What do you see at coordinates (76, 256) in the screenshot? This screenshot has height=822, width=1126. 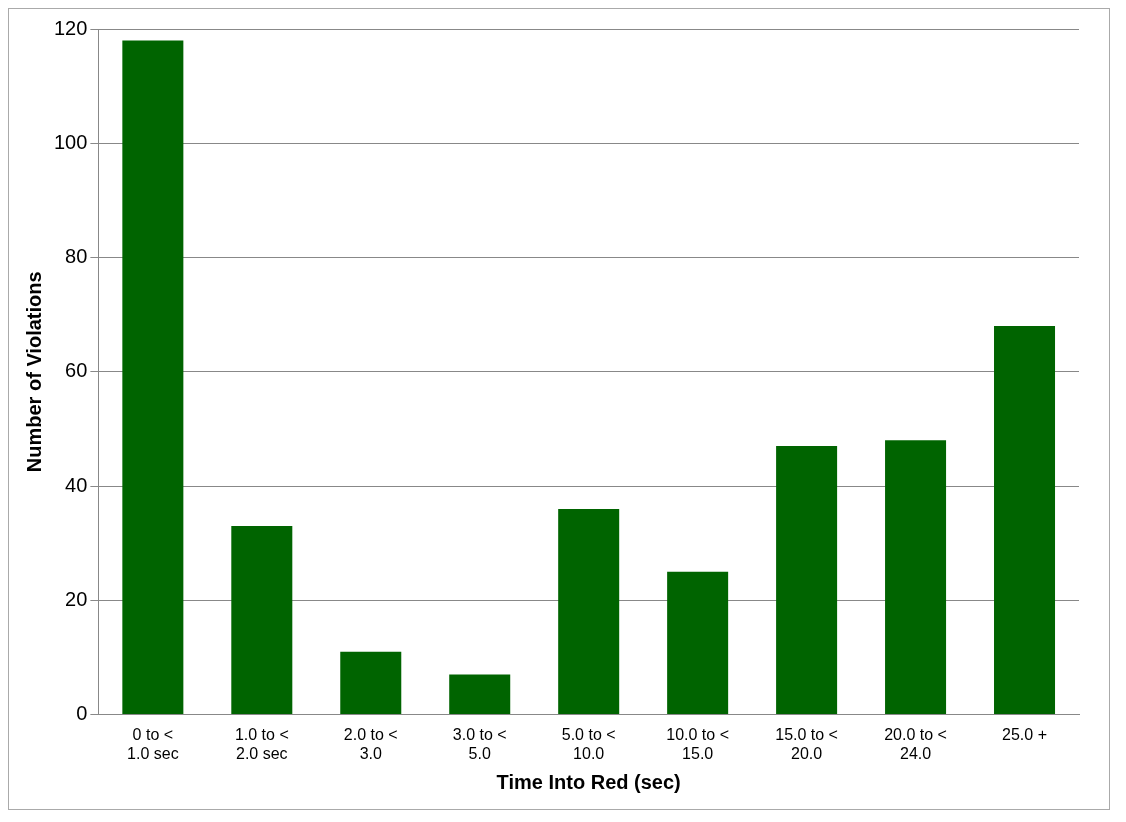 I see `y-tick-label: 80` at bounding box center [76, 256].